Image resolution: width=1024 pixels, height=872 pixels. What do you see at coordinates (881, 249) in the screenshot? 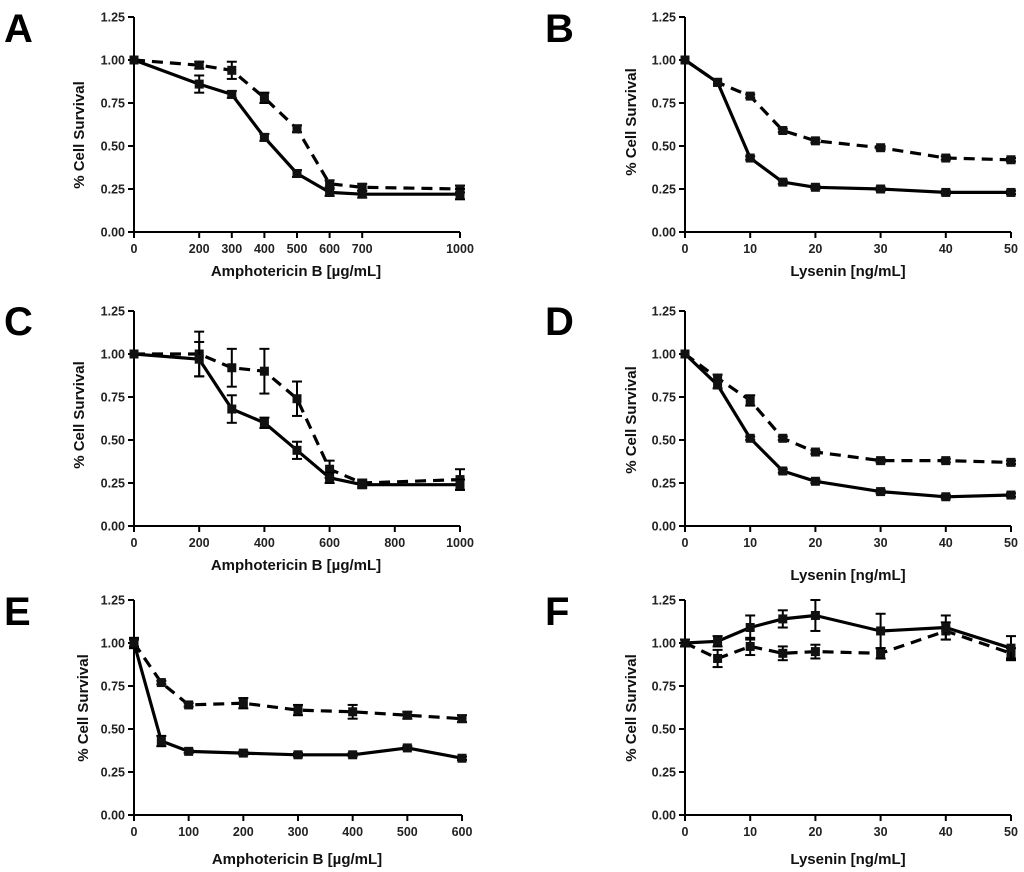
I see `x-tick-label-B: 30` at bounding box center [881, 249].